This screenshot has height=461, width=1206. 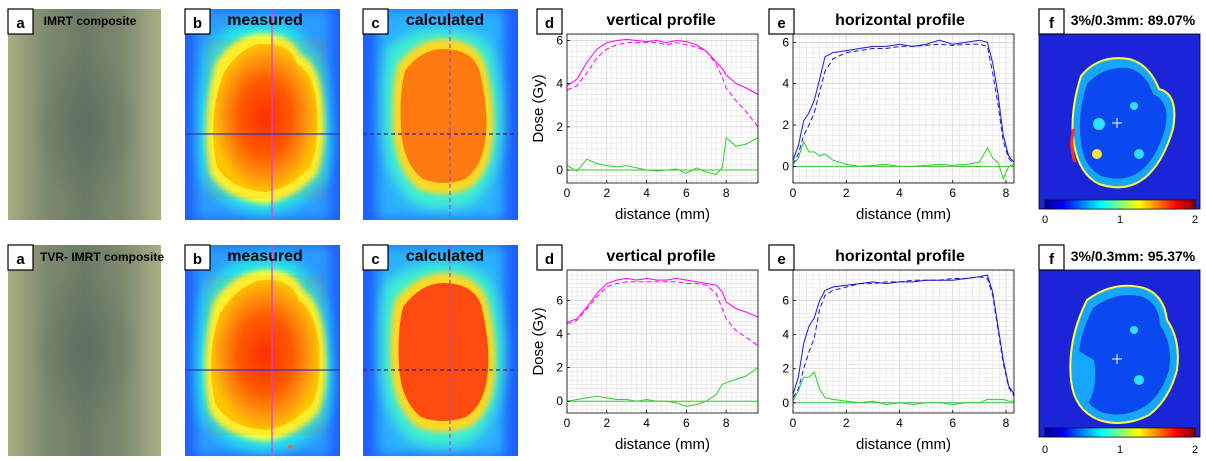 I want to click on panel-title: vertical profile, so click(x=660, y=256).